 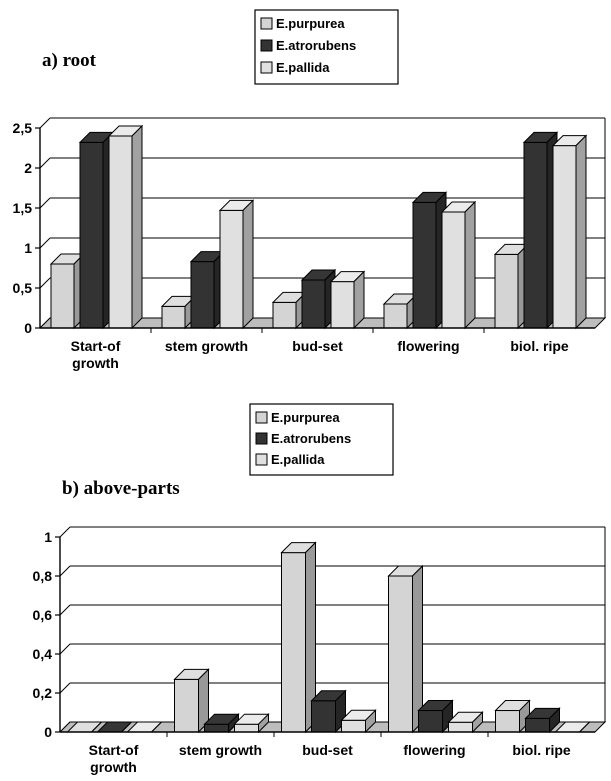 What do you see at coordinates (23, 288) in the screenshot?
I see `y-tick-label: 0,5` at bounding box center [23, 288].